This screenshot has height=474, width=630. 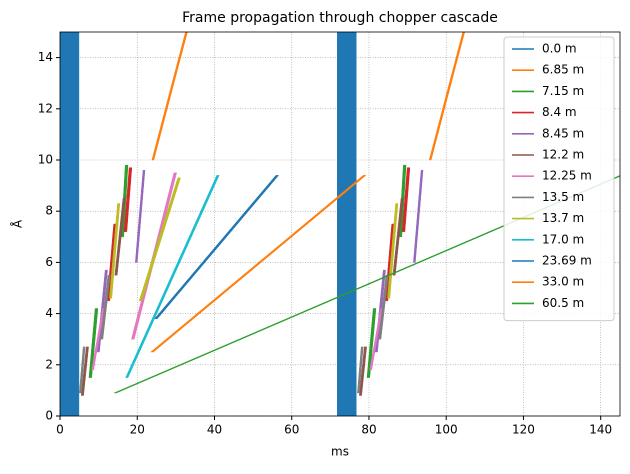 I want to click on y-tick-label: 14, so click(x=45, y=57).